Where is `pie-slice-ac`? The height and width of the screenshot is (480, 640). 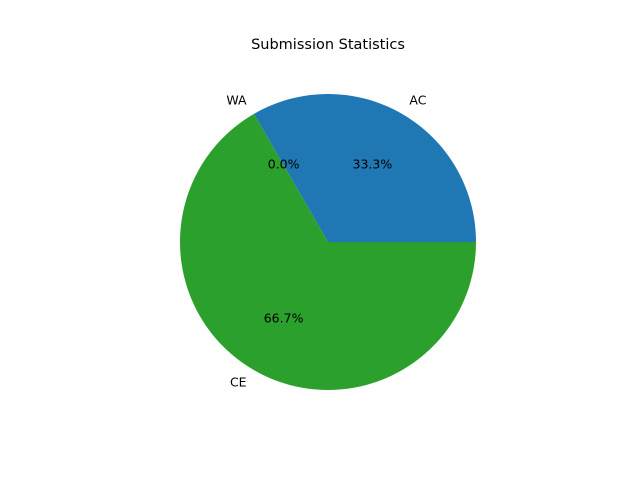
pie-slice-ac is located at coordinates (365, 167).